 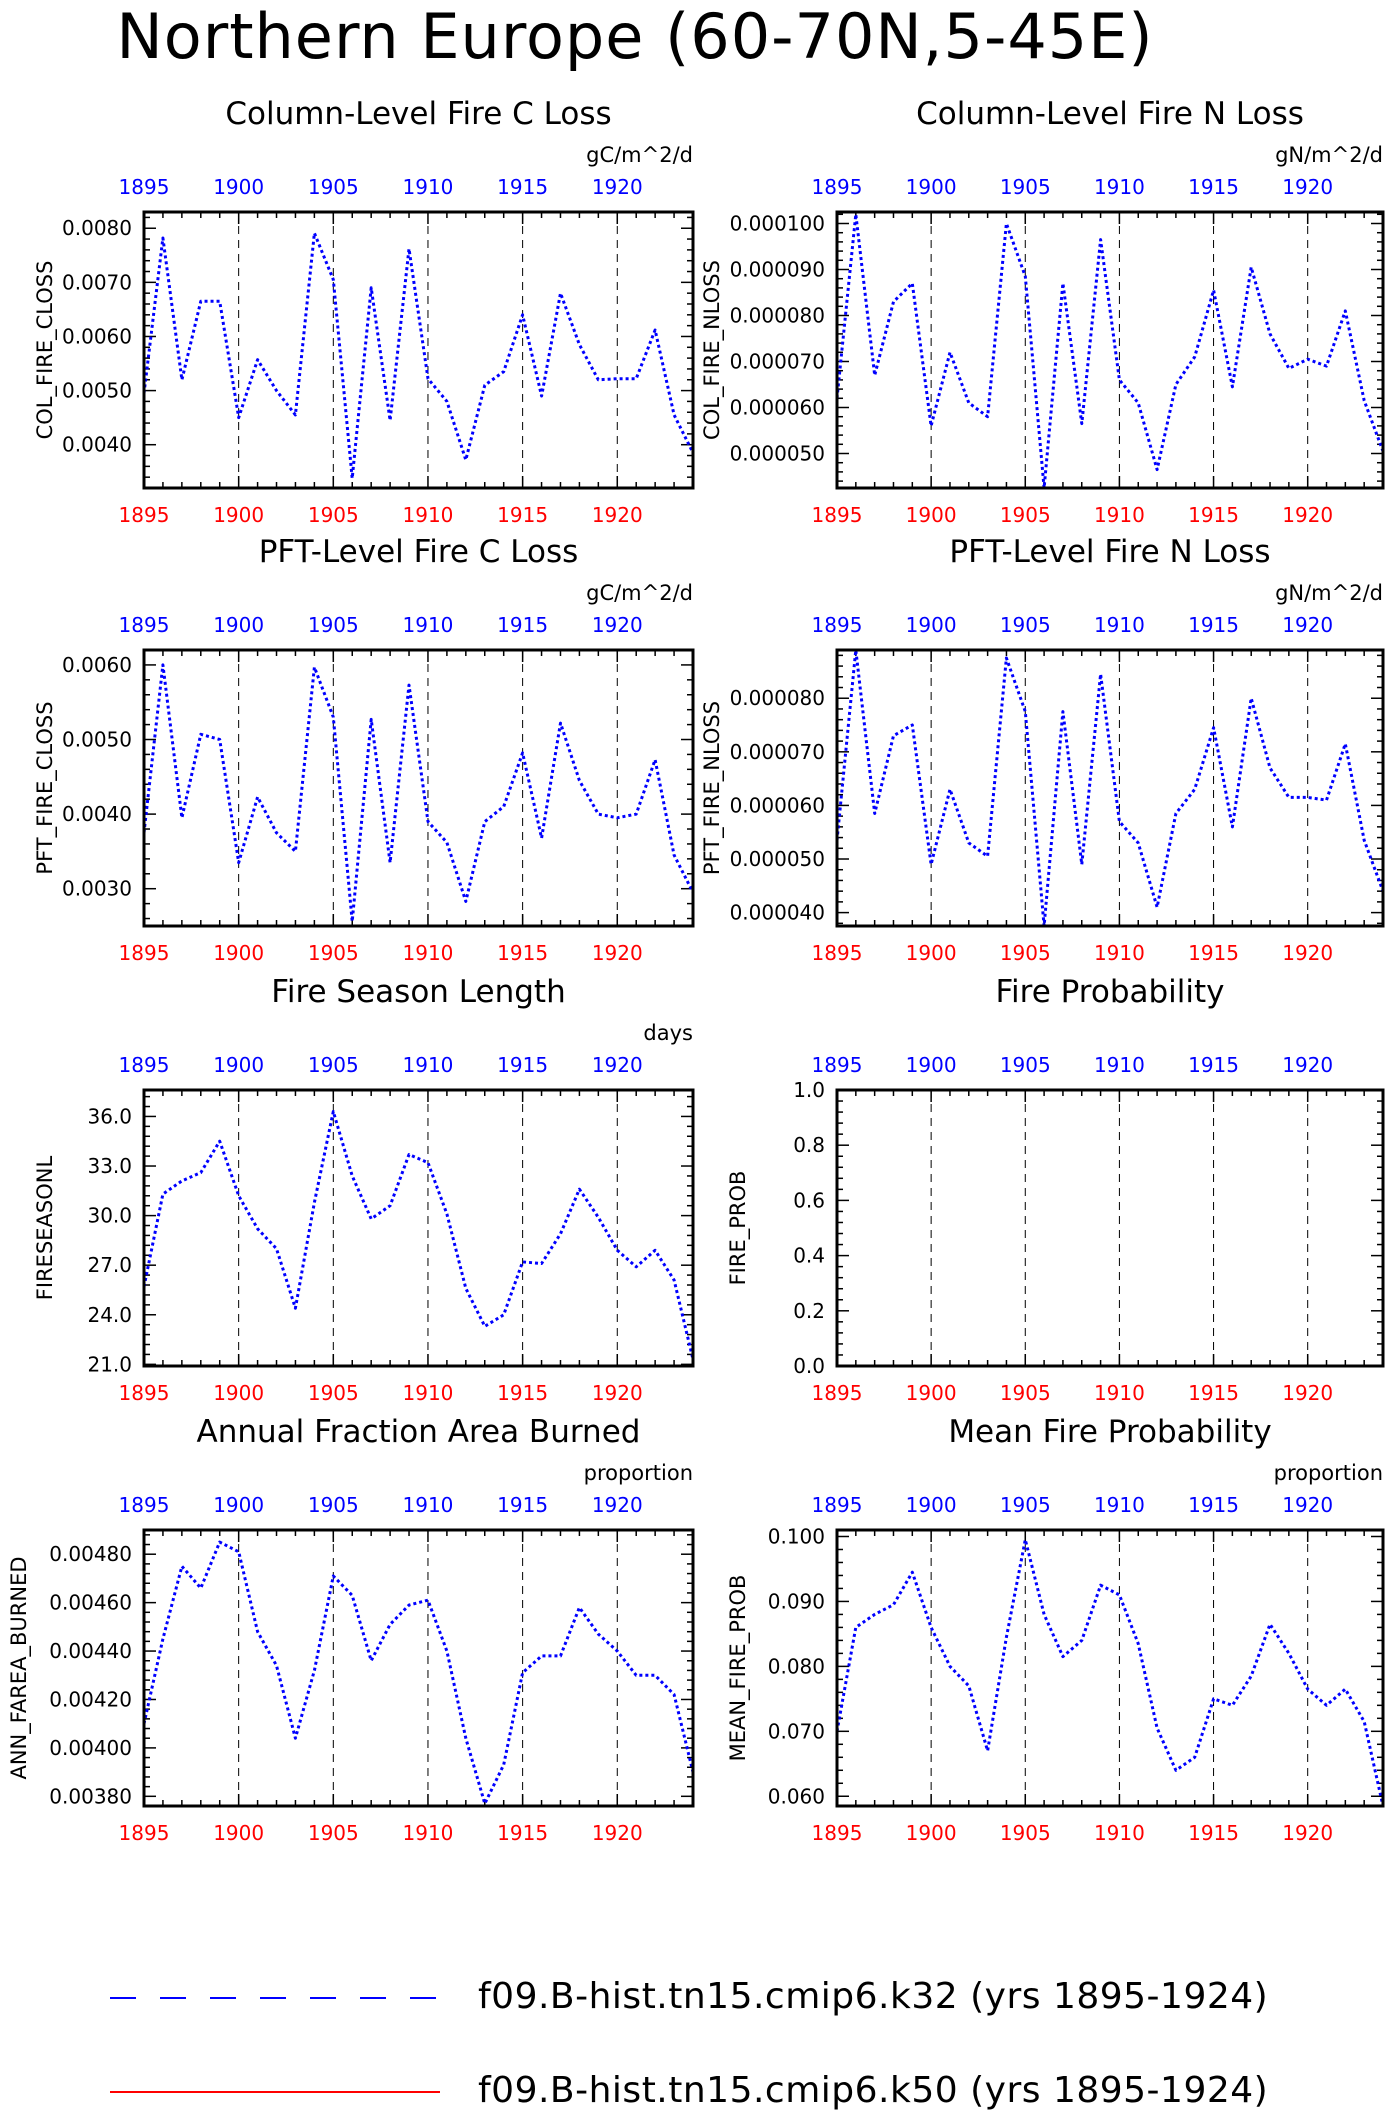 I want to click on y-axis-label: COL_FIRE_NLOSS, so click(x=712, y=350).